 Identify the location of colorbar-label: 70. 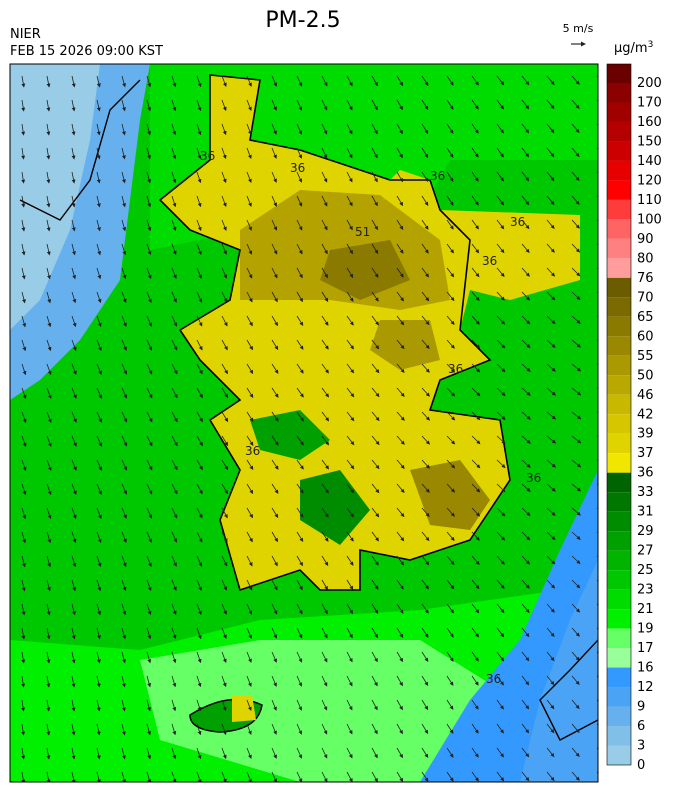
(645, 297).